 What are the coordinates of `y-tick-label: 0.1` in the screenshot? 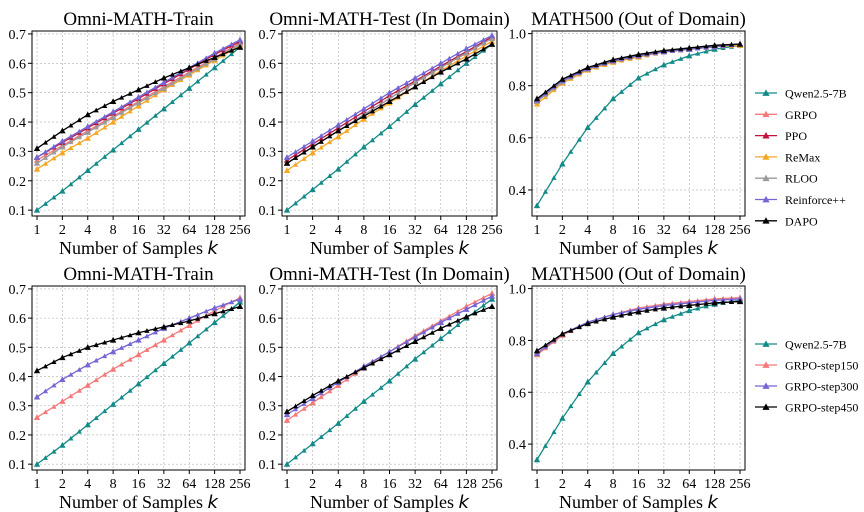 It's located at (18, 465).